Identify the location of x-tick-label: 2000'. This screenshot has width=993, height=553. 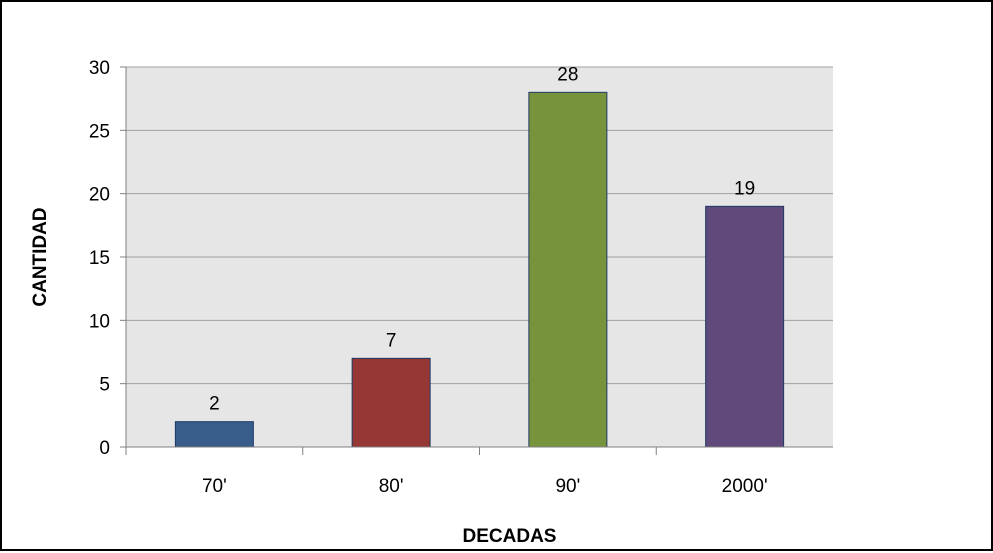
(745, 486).